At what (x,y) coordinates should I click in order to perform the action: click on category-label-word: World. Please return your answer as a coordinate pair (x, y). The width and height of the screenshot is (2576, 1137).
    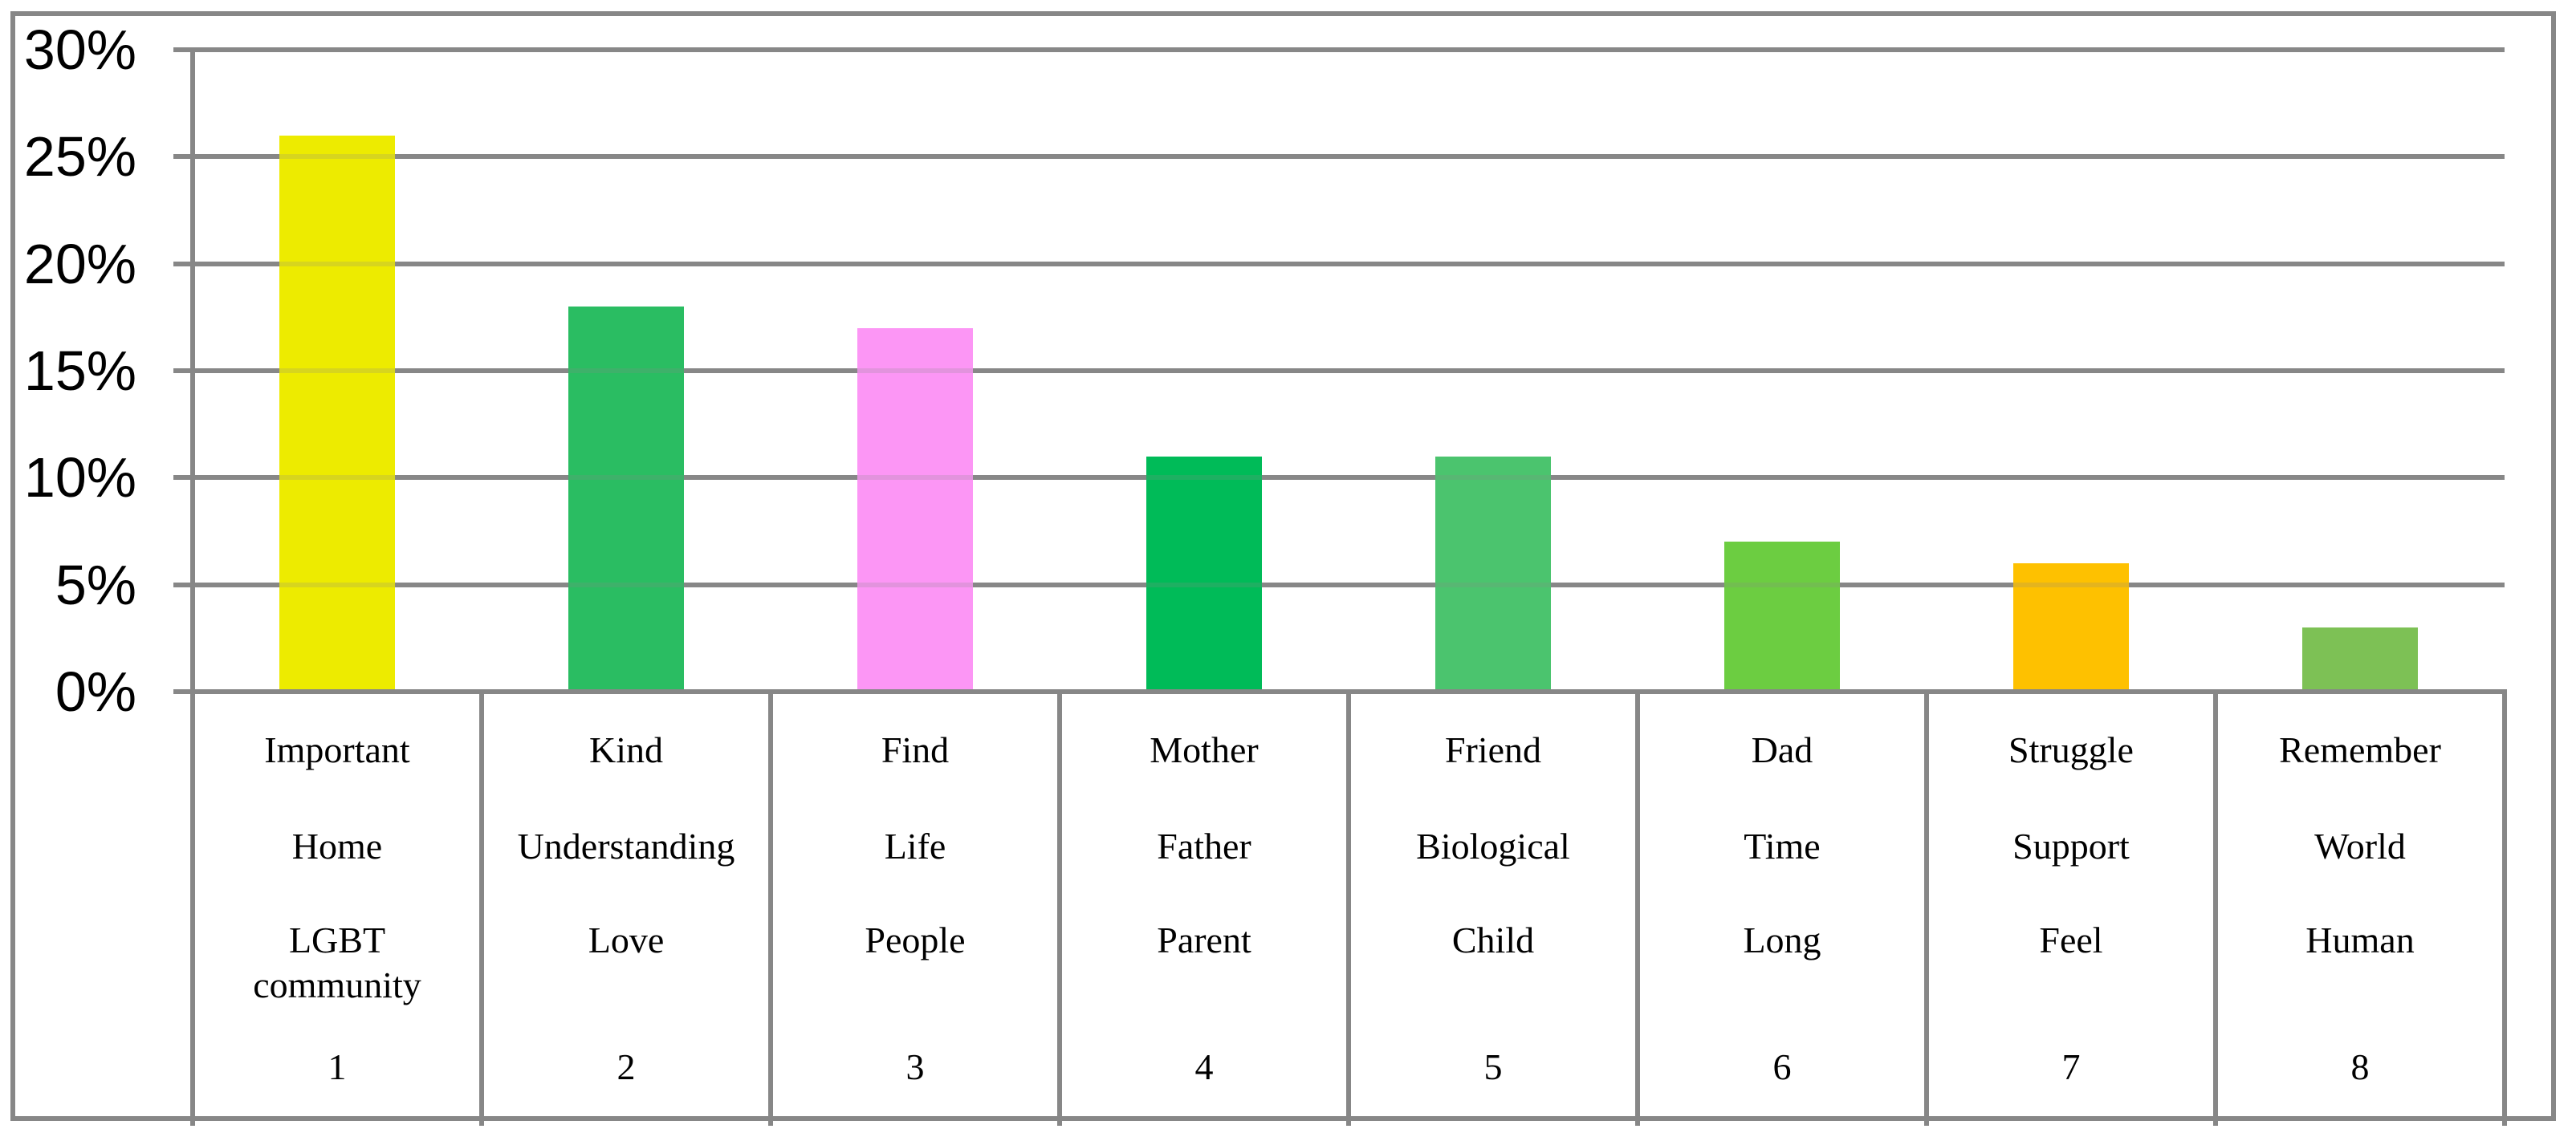
    Looking at the image, I should click on (2360, 846).